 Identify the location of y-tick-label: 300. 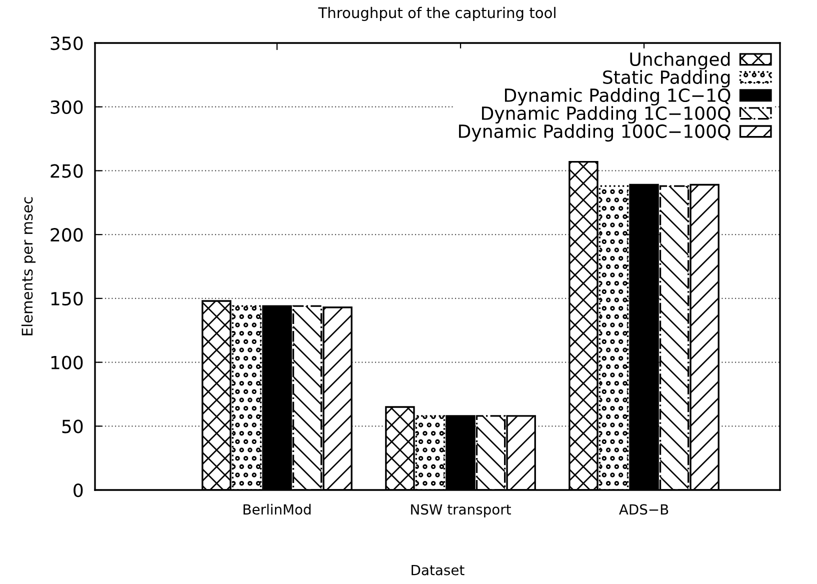
(66, 107).